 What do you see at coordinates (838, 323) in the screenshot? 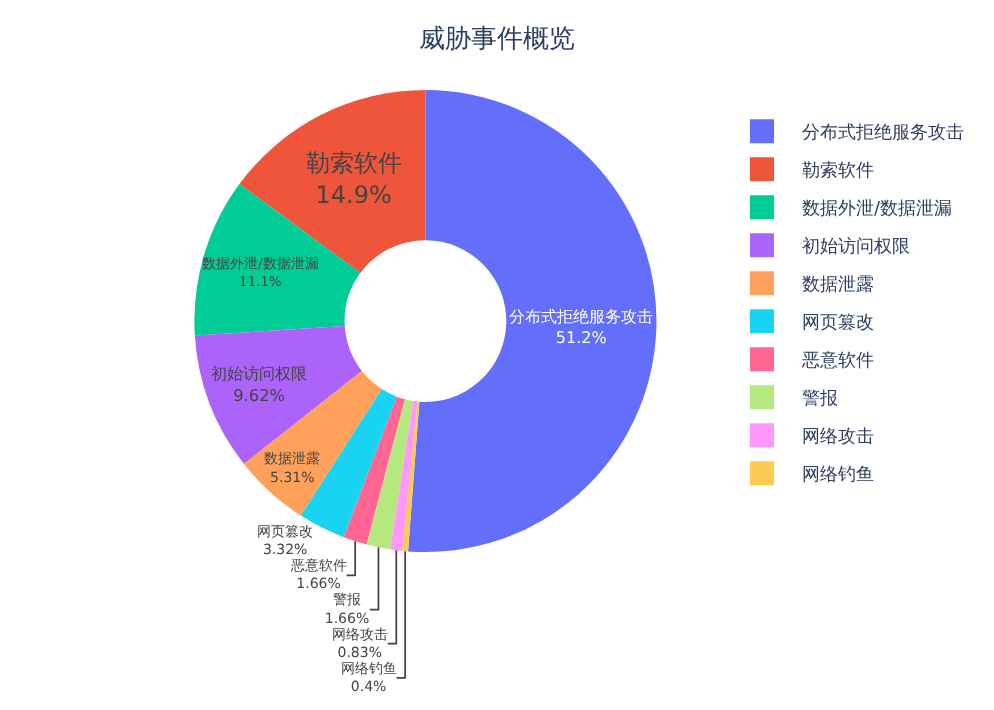
I see `legend-label: 网页篡改` at bounding box center [838, 323].